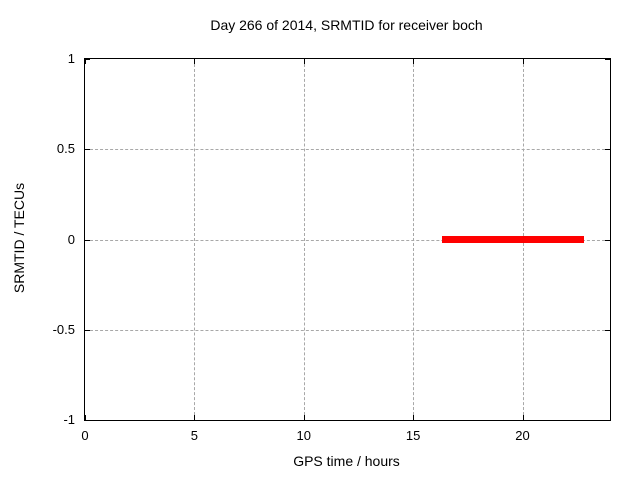 The height and width of the screenshot is (480, 640). I want to click on x-tick-label: 0, so click(85, 435).